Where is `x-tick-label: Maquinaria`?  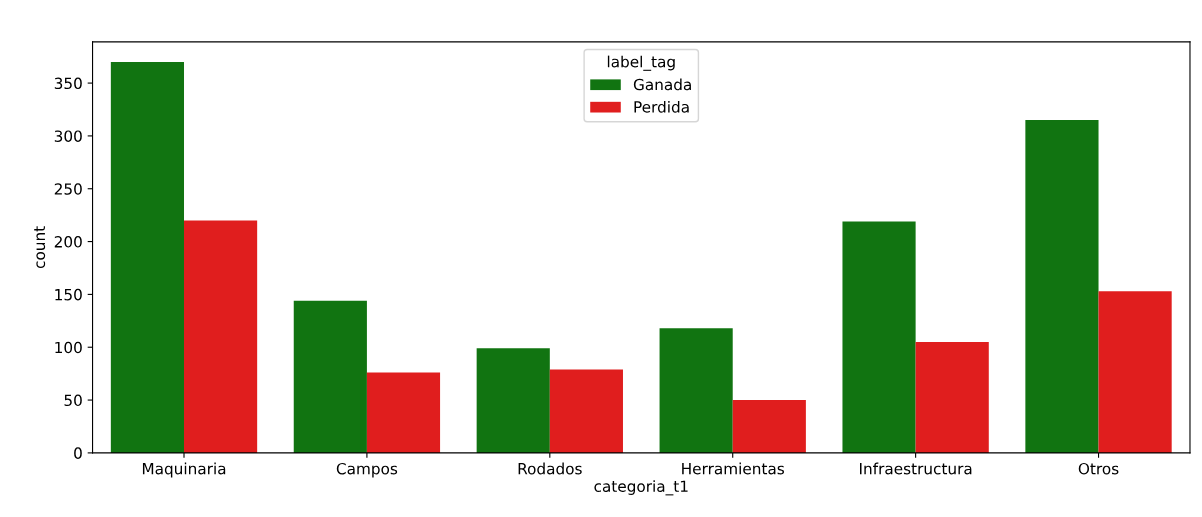 x-tick-label: Maquinaria is located at coordinates (184, 470).